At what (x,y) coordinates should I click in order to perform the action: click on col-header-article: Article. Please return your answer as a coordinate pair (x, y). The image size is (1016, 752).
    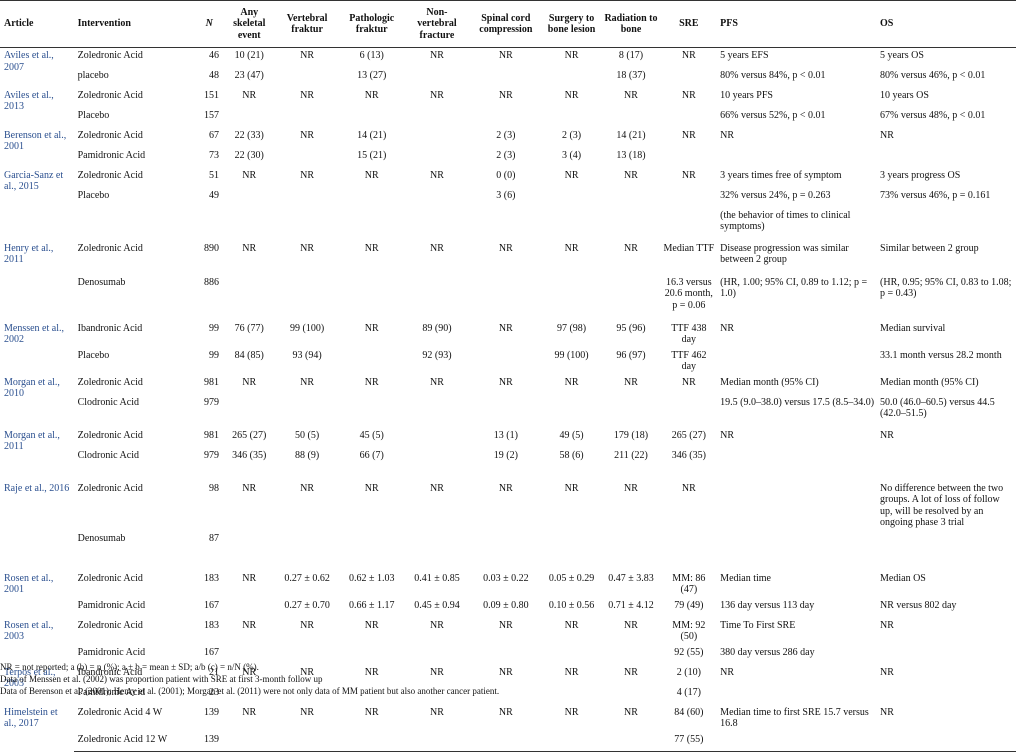
    Looking at the image, I should click on (37, 24).